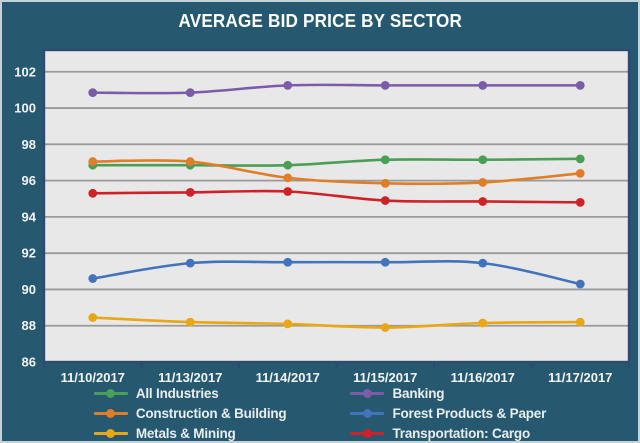 The image size is (640, 443). What do you see at coordinates (336, 322) in the screenshot?
I see `series-line-metals-mining` at bounding box center [336, 322].